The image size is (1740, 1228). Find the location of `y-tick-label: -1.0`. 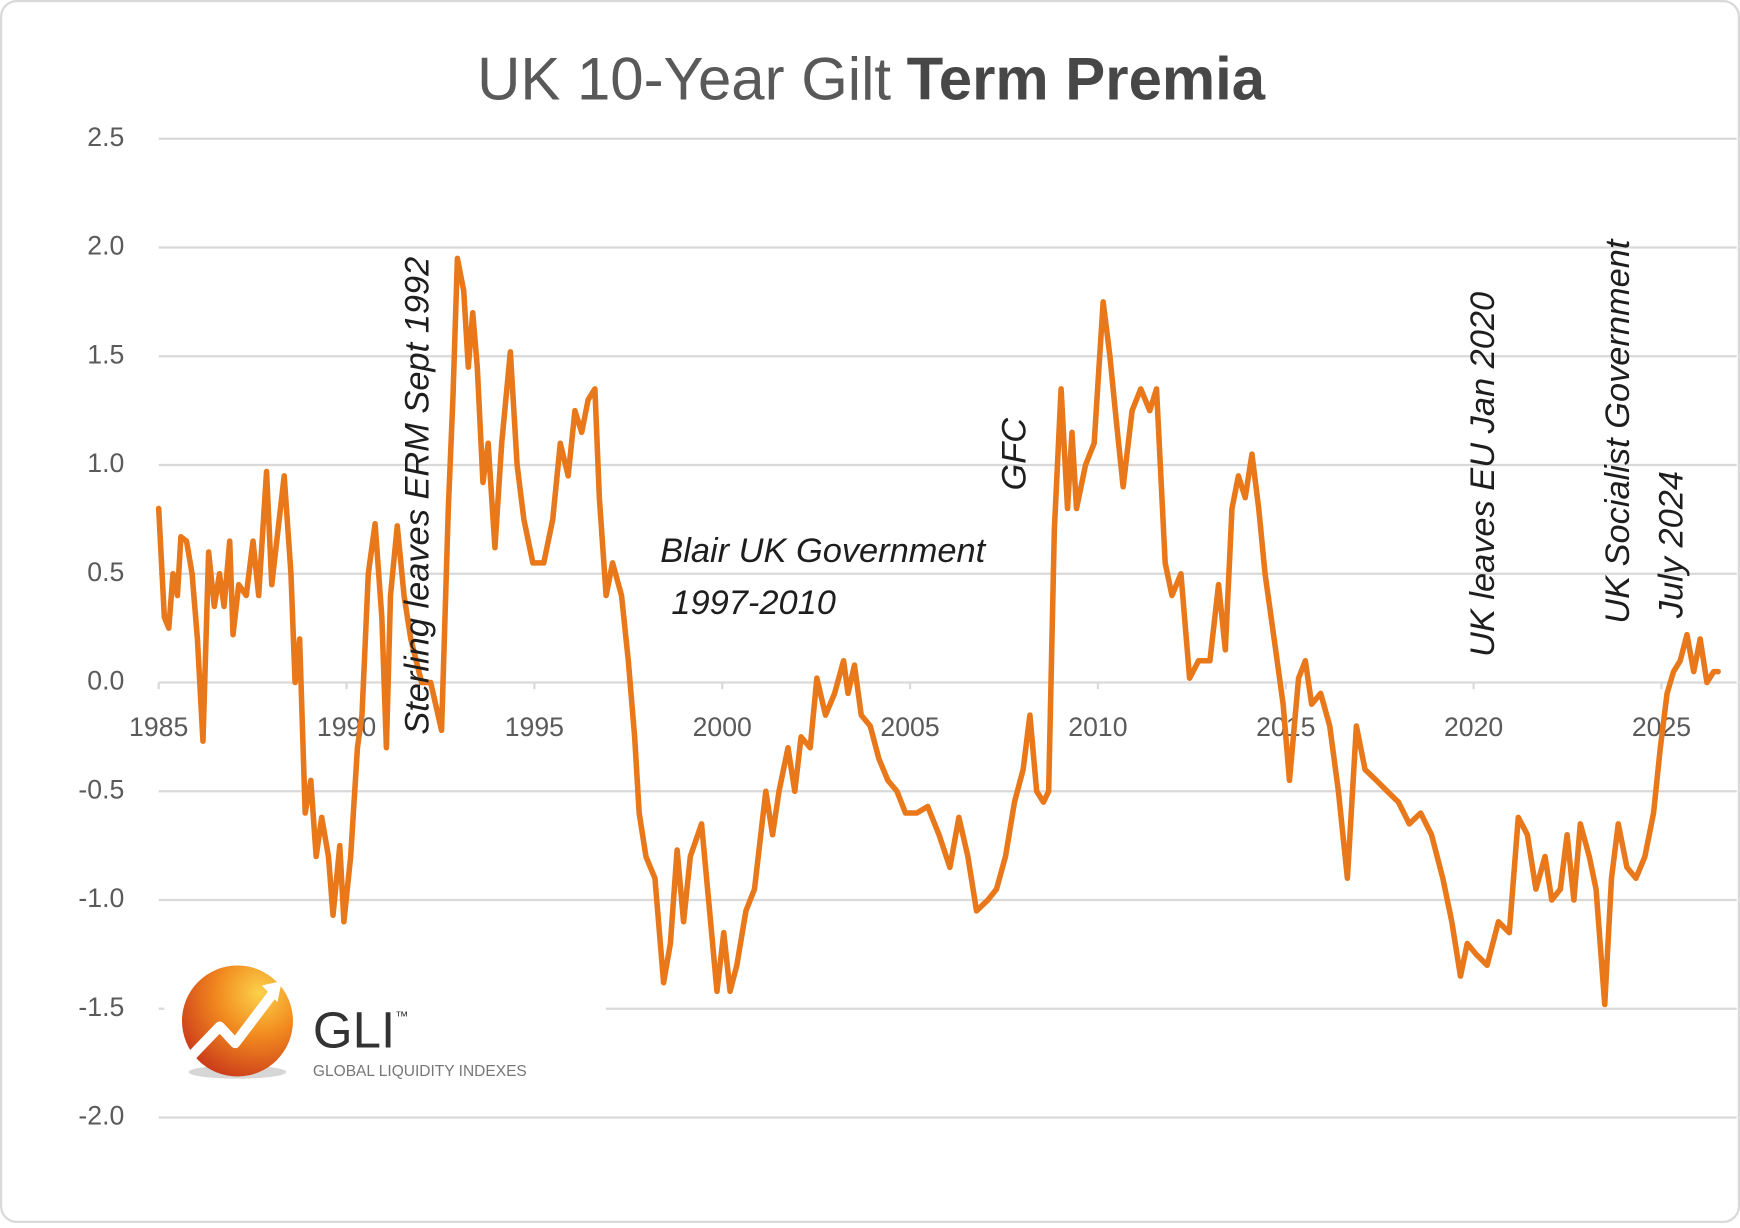

y-tick-label: -1.0 is located at coordinates (101, 898).